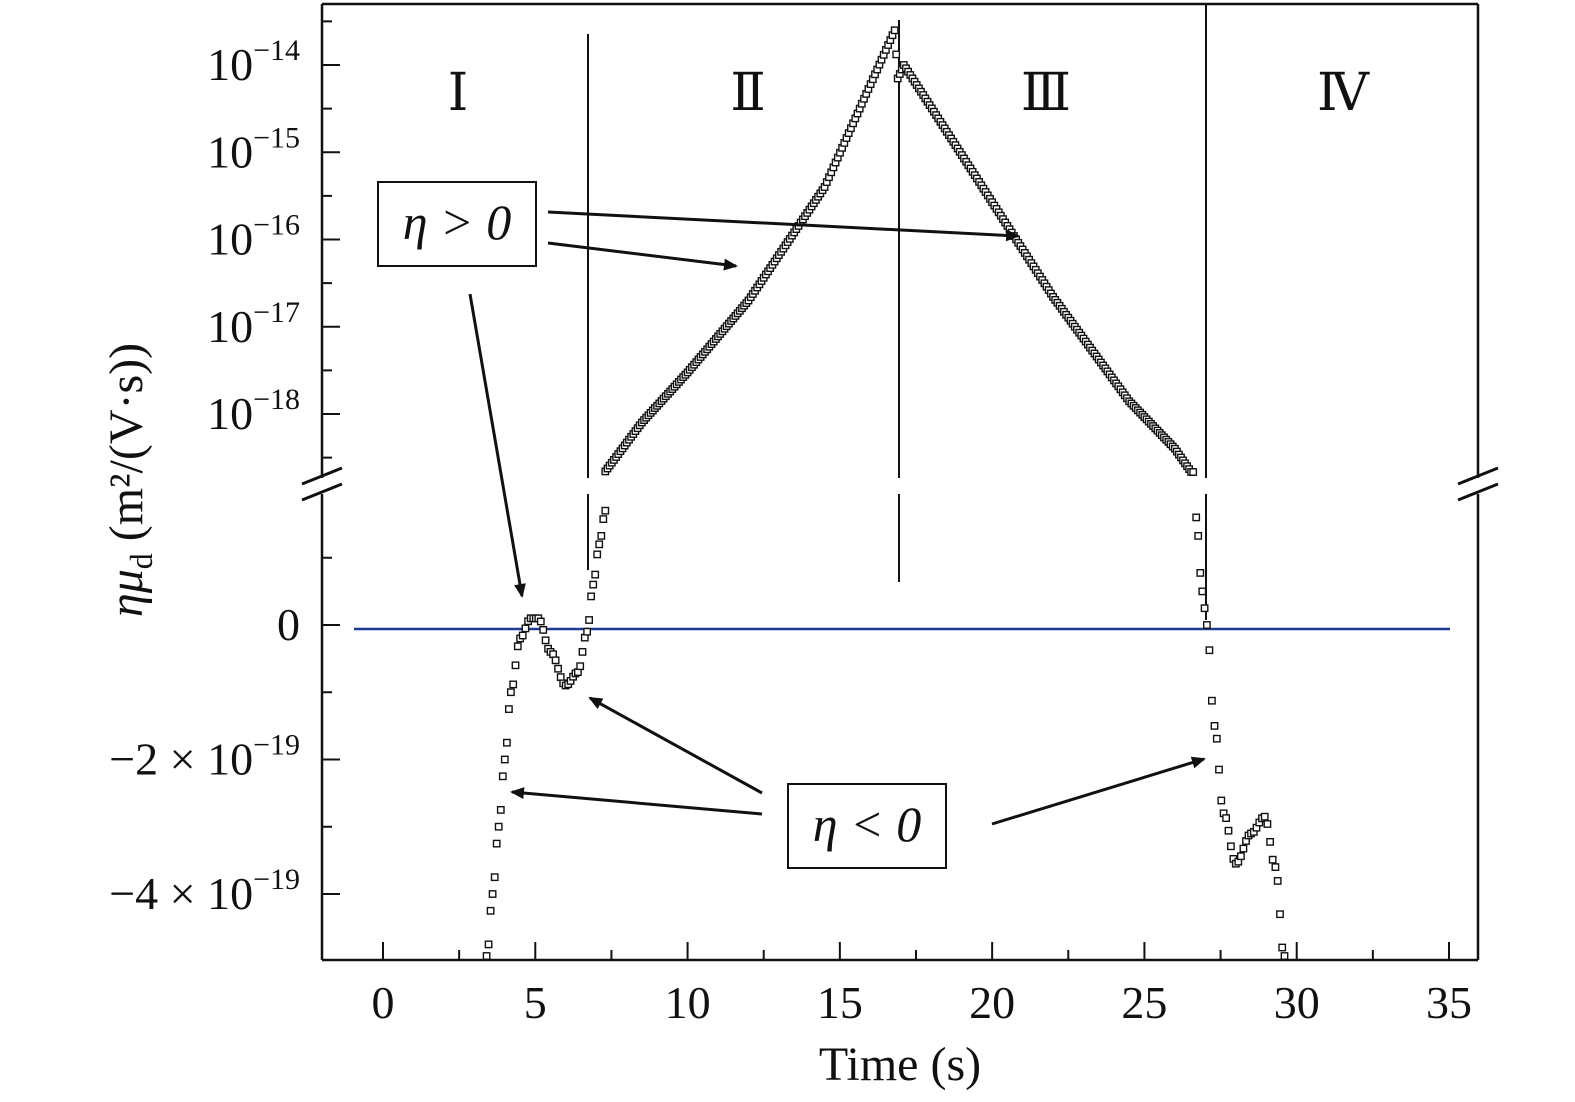  I want to click on arrow-negative-dip, so click(675, 745).